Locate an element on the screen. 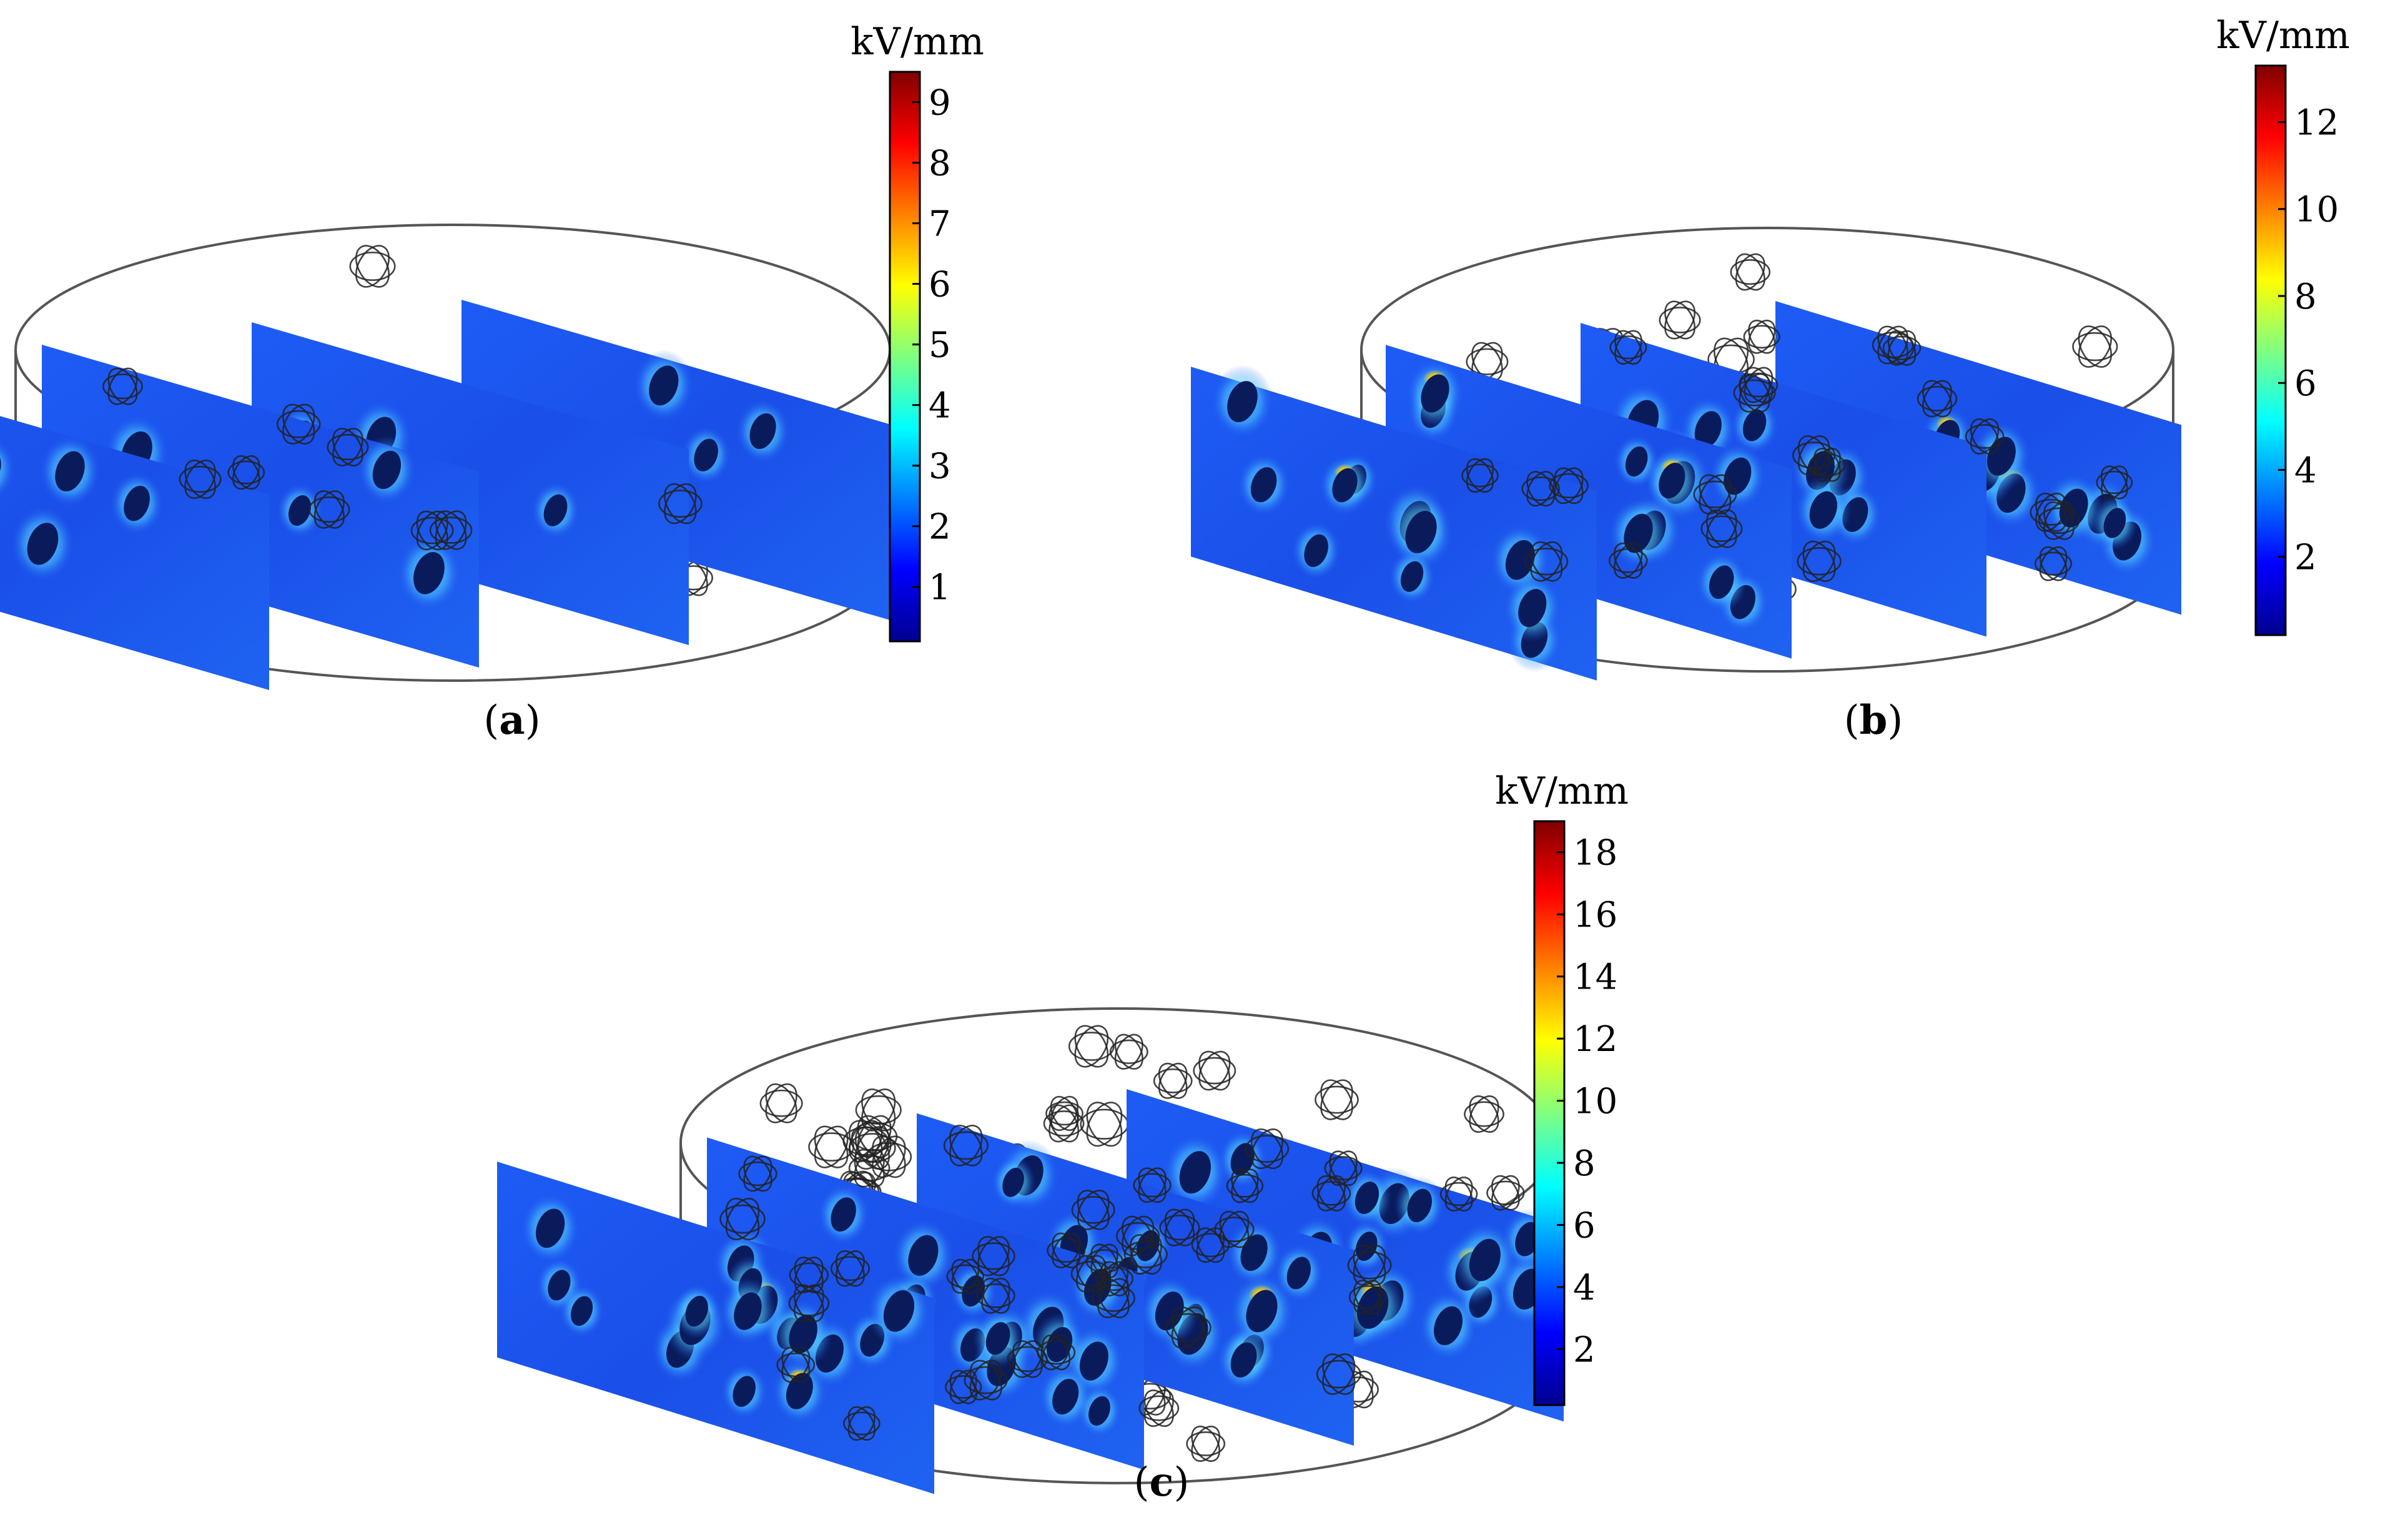 The image size is (2408, 1520). particles-front is located at coordinates (402, 459).